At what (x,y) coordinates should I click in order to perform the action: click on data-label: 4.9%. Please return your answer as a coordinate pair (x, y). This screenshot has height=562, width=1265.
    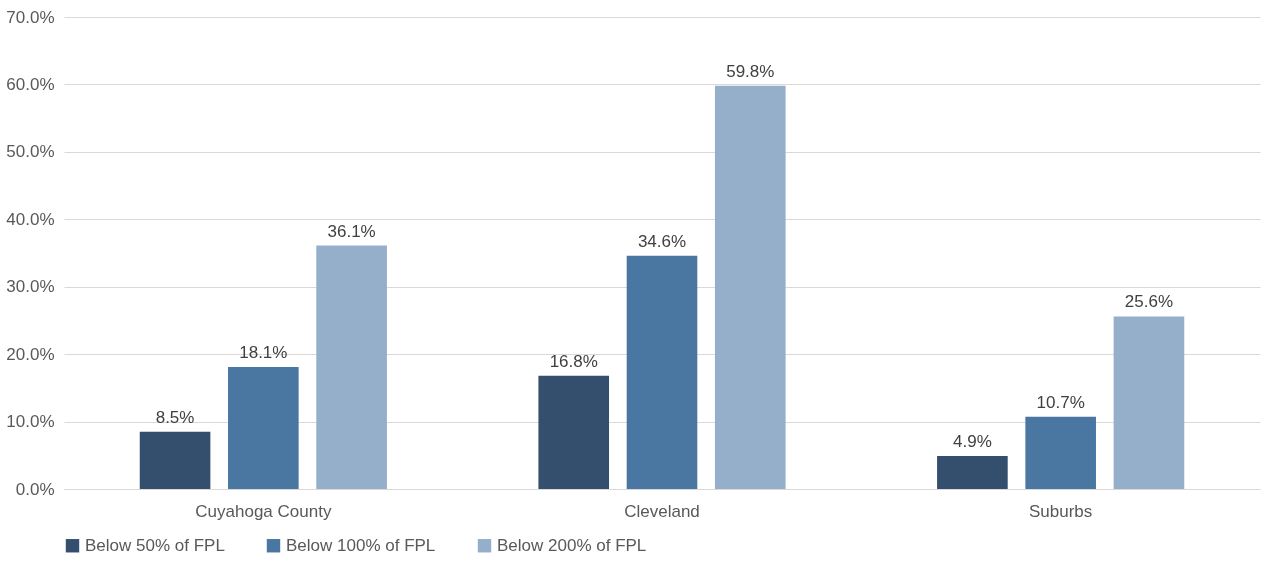
    Looking at the image, I should click on (972, 441).